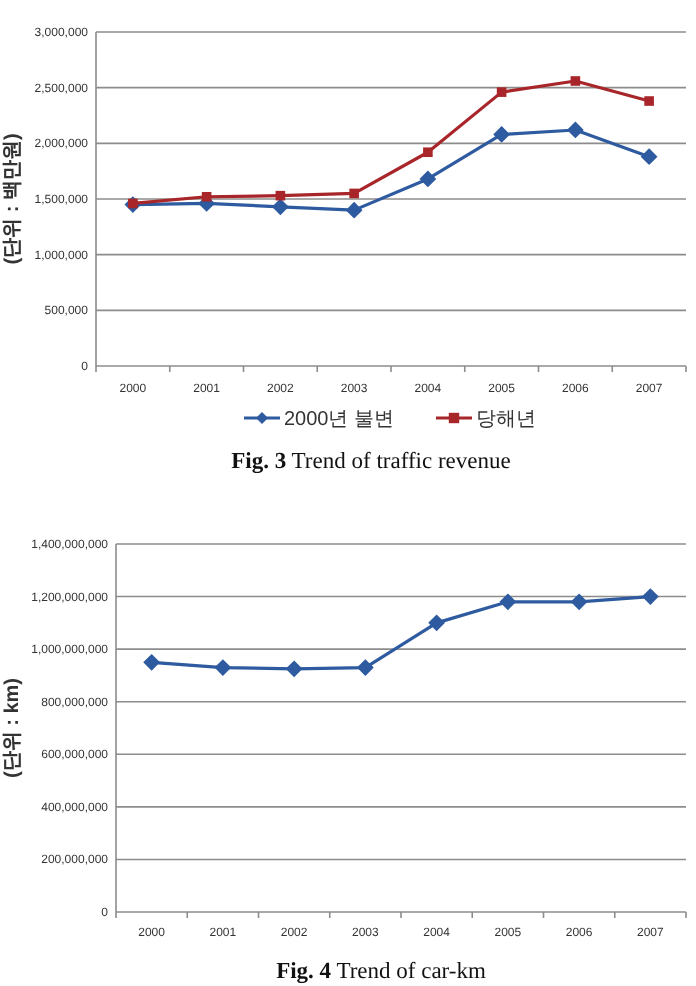 The width and height of the screenshot is (696, 986). Describe the element at coordinates (13, 199) in the screenshot. I see `y-axis-title: (단위 : 백만원)` at that location.